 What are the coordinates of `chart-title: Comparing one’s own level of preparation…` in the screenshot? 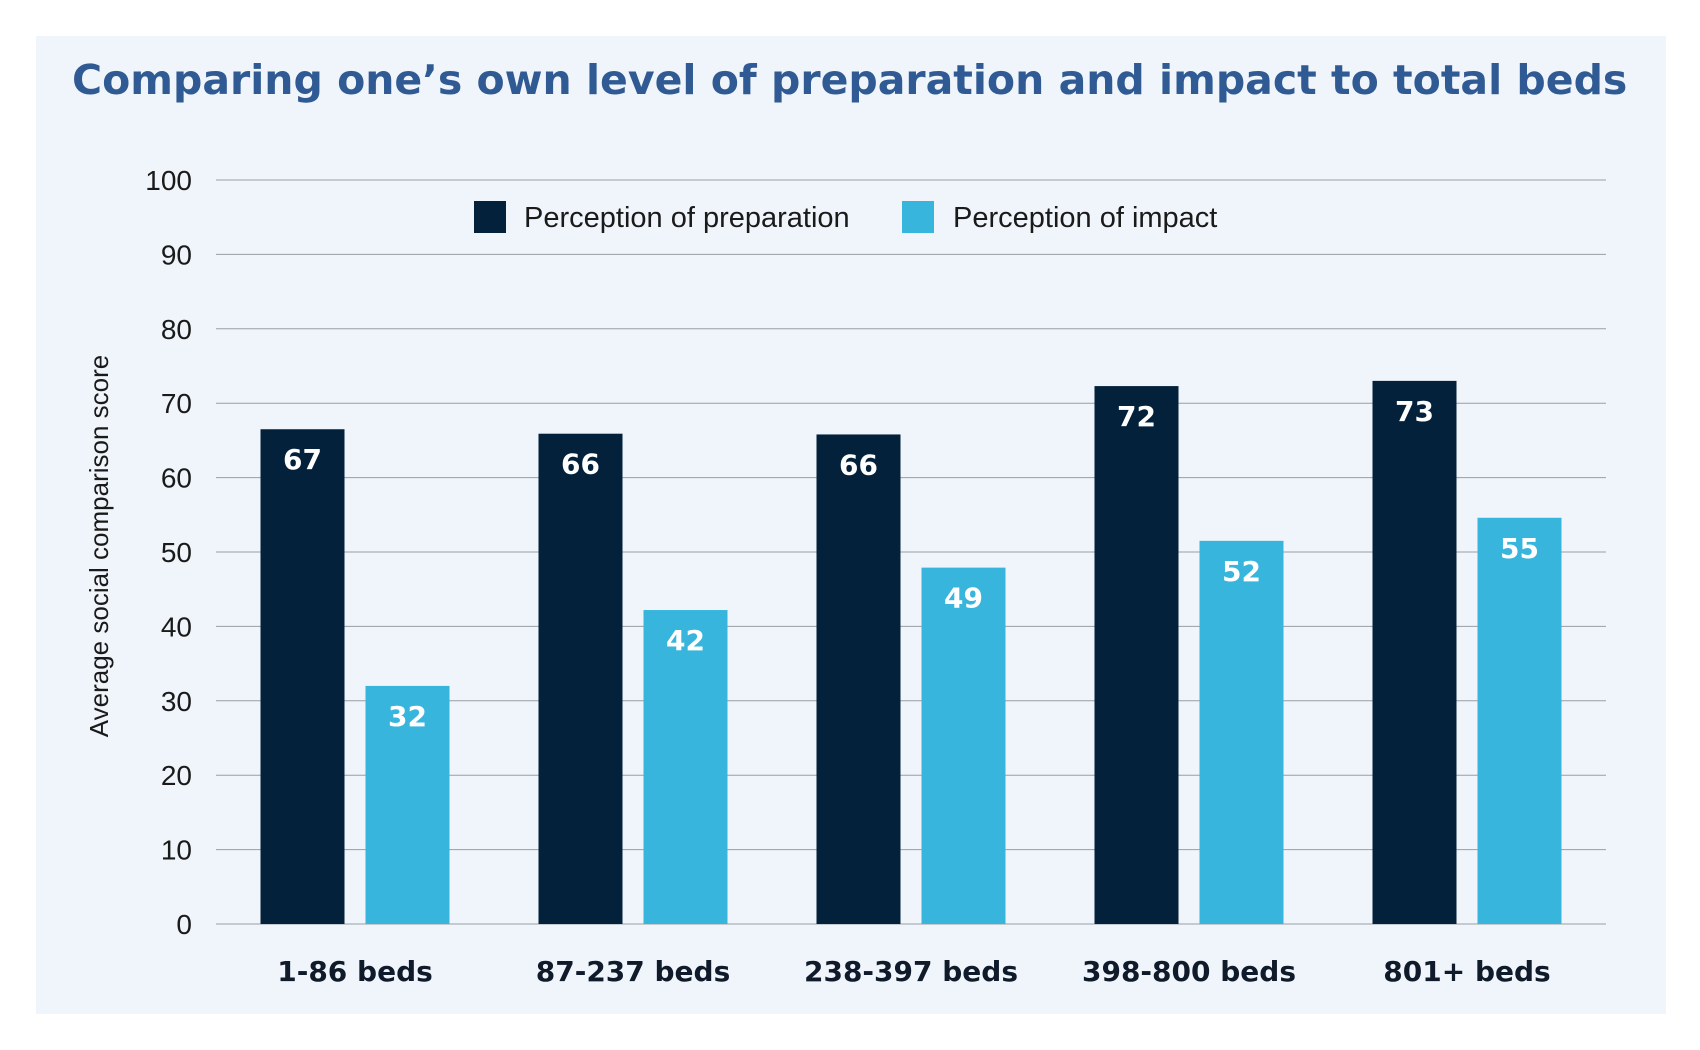 It's located at (850, 80).